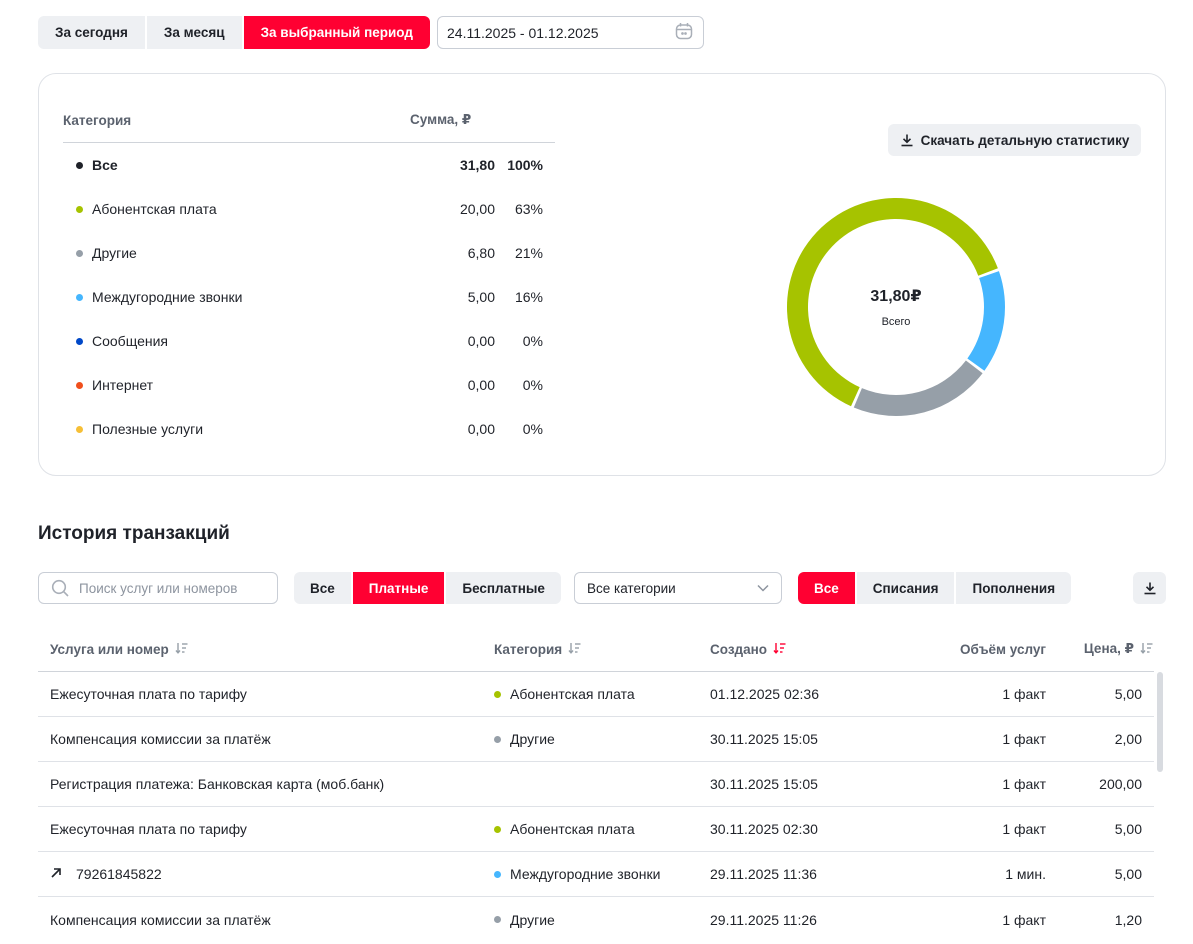  I want to click on row-created: 01.12.2025 02:36, so click(764, 694).